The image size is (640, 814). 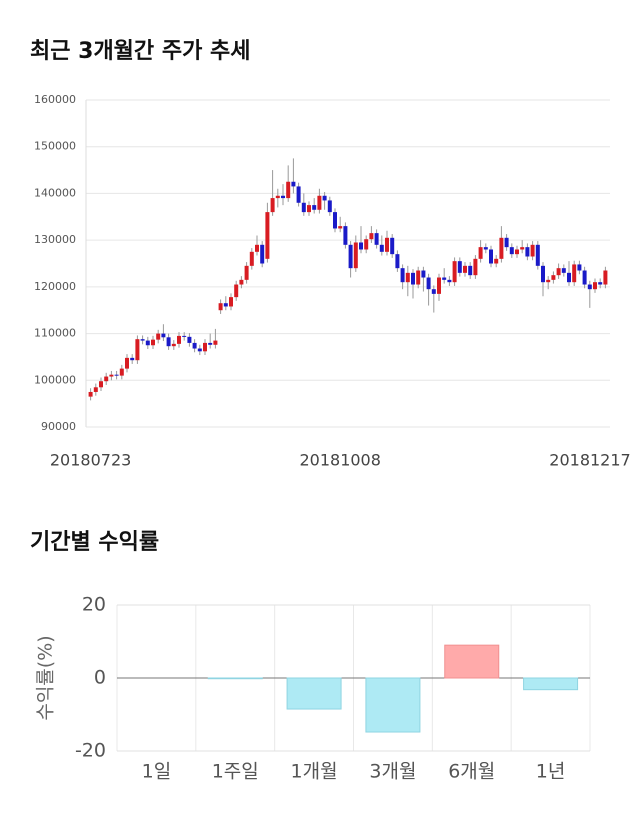 What do you see at coordinates (392, 772) in the screenshot?
I see `x-tick-label: 3개월` at bounding box center [392, 772].